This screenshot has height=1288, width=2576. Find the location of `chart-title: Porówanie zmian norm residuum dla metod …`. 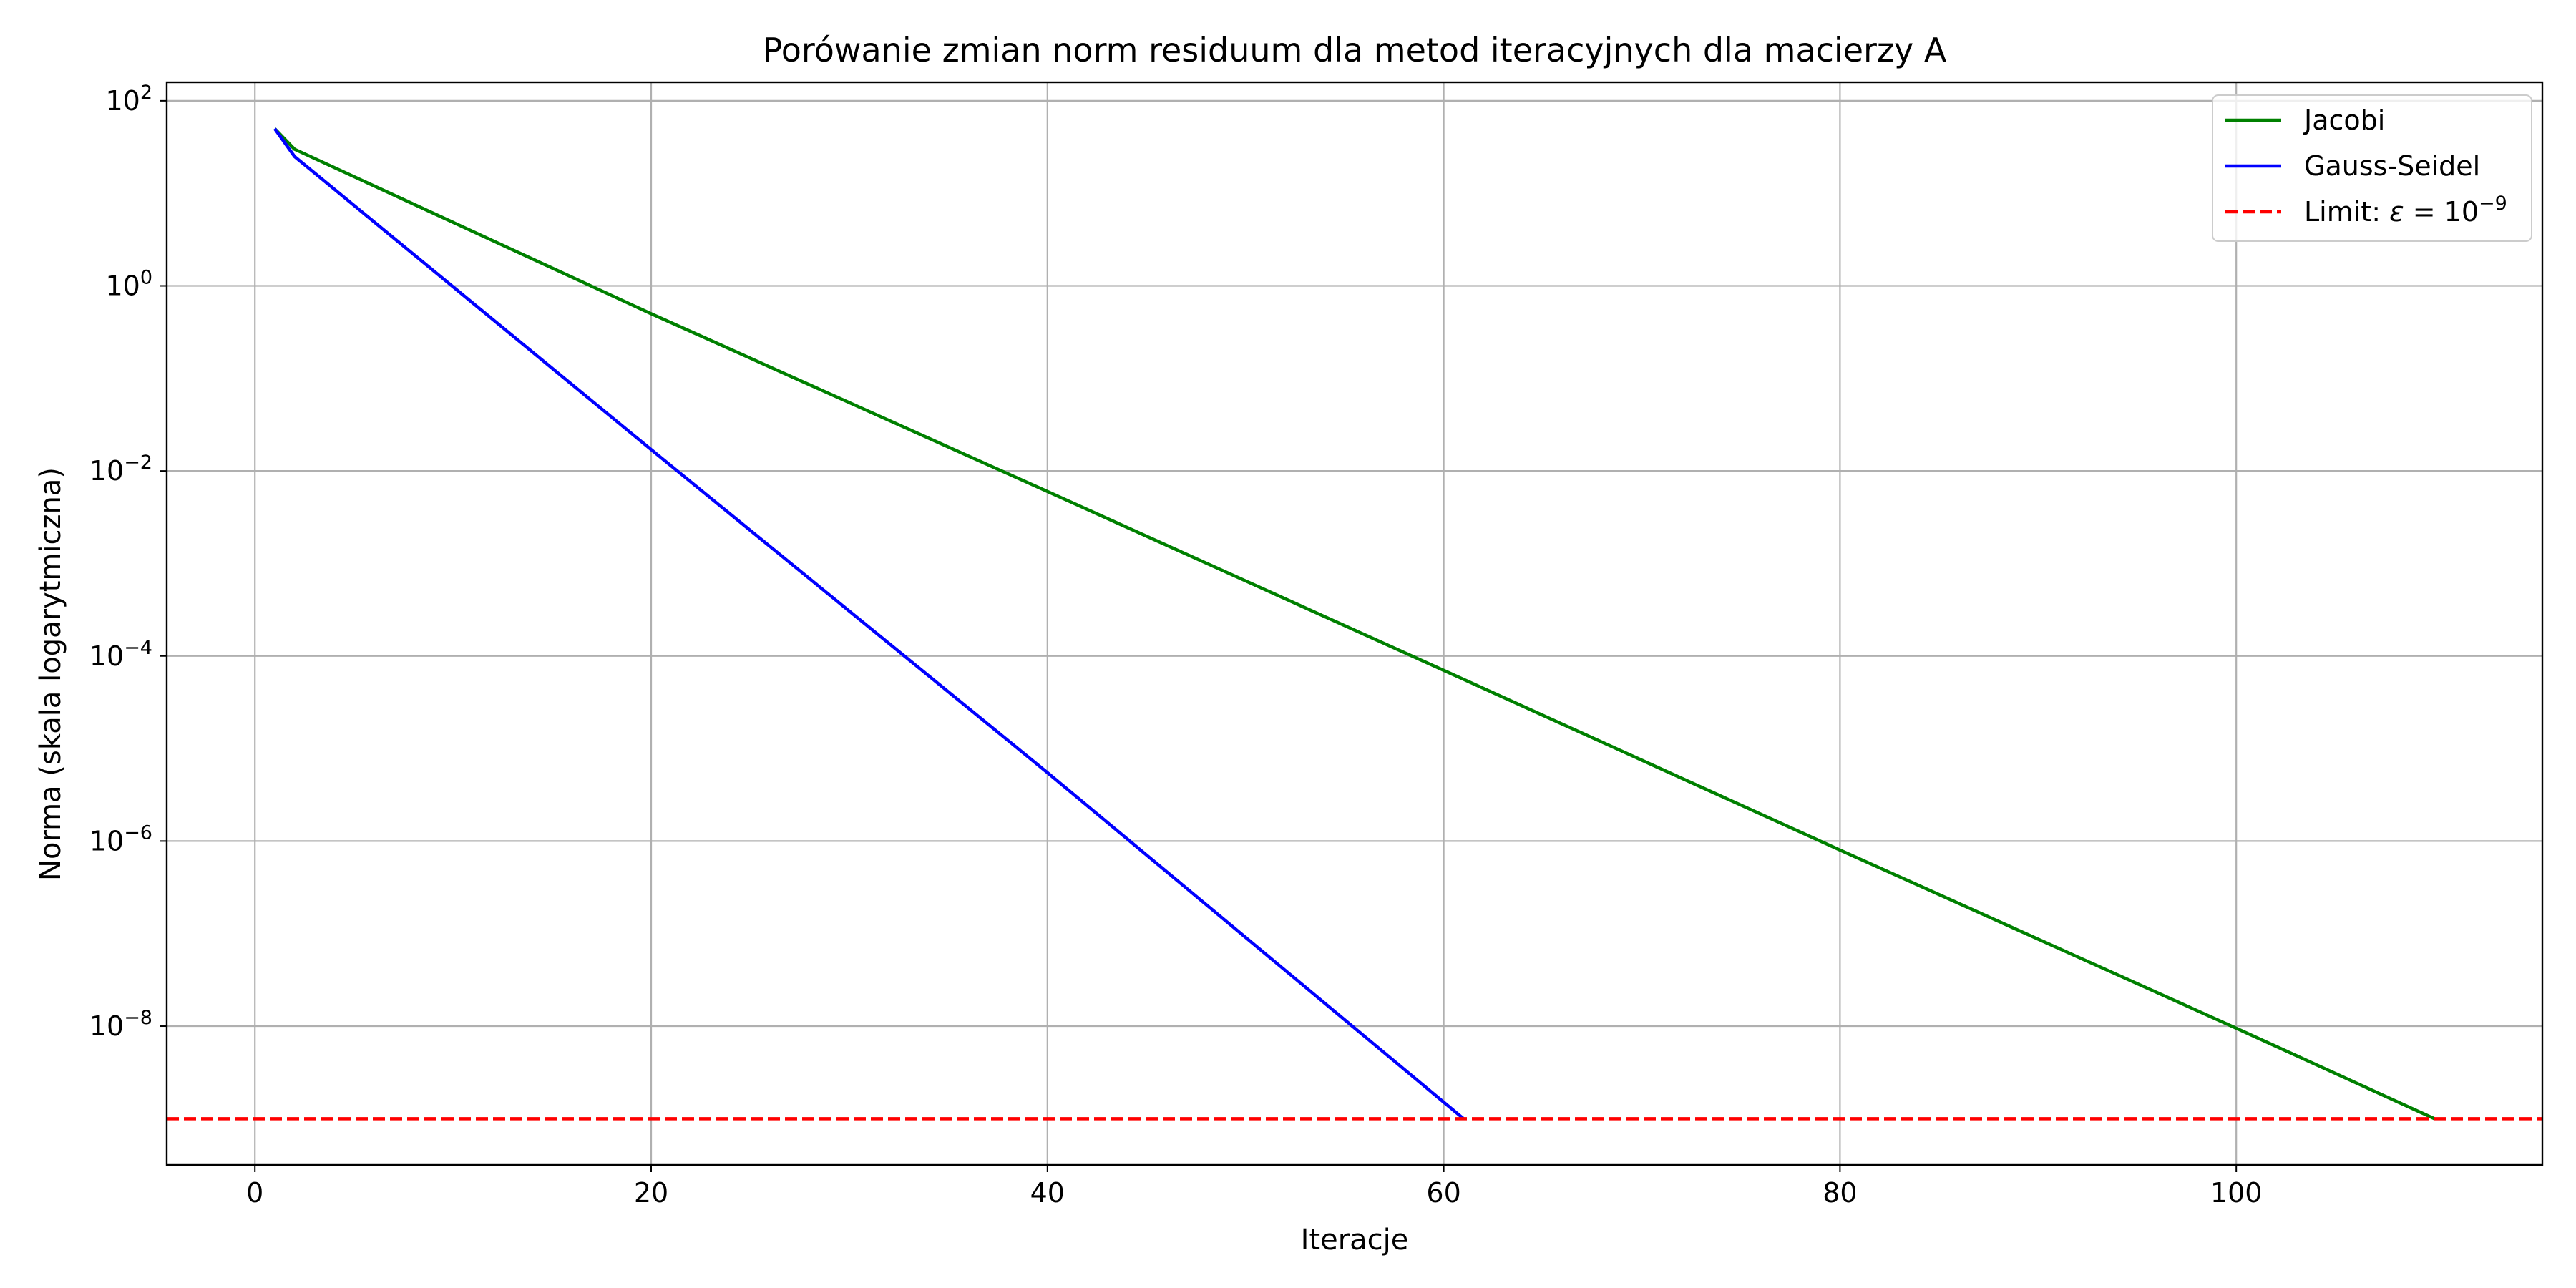

chart-title: Porówanie zmian norm residuum dla metod … is located at coordinates (1355, 50).